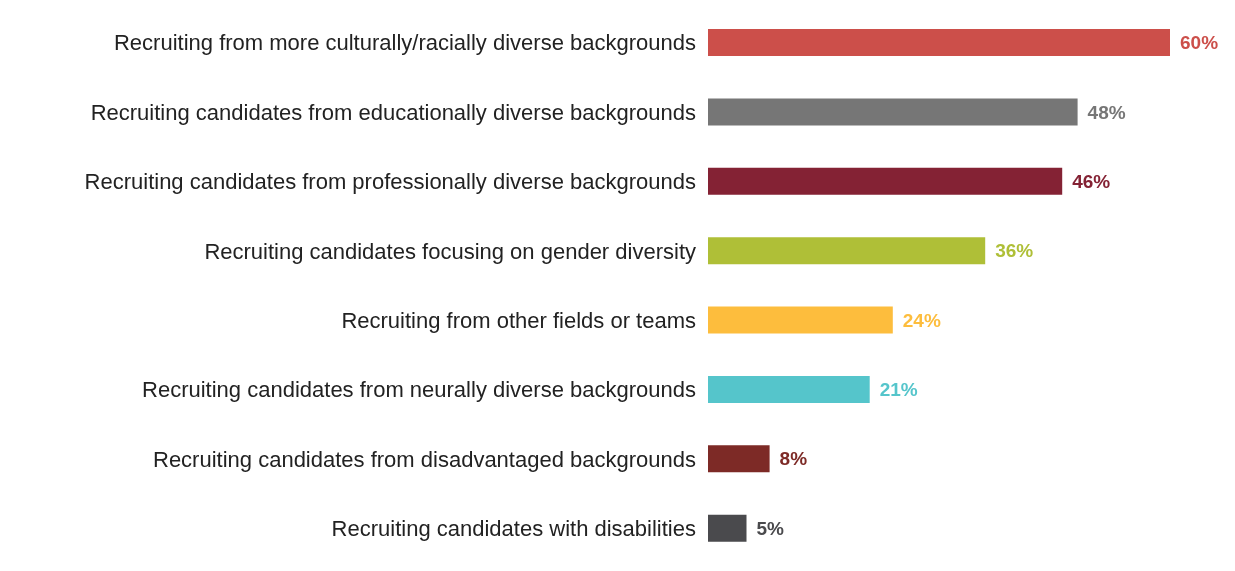 The image size is (1235, 571). I want to click on data-label: 5%, so click(770, 528).